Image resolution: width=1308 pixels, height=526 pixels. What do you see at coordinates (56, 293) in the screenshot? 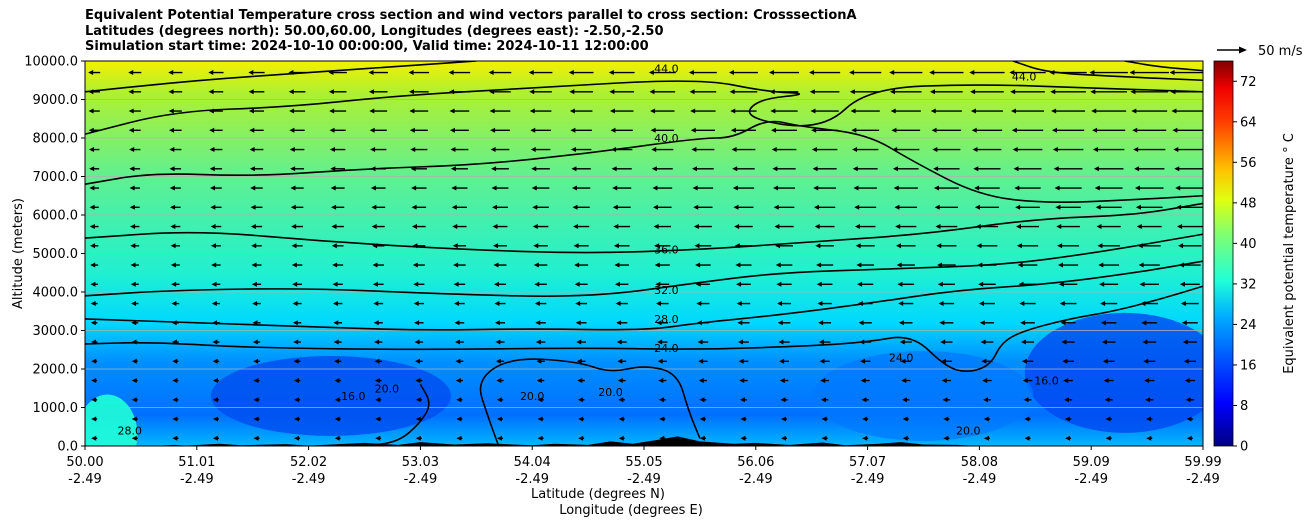
I see `y-tick-label: 4000.0` at bounding box center [56, 293].